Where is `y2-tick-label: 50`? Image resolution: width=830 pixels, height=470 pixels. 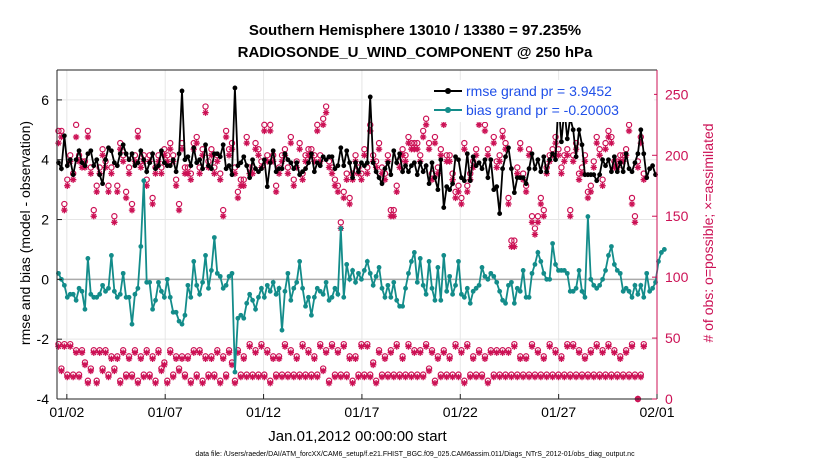 y2-tick-label: 50 is located at coordinates (673, 338).